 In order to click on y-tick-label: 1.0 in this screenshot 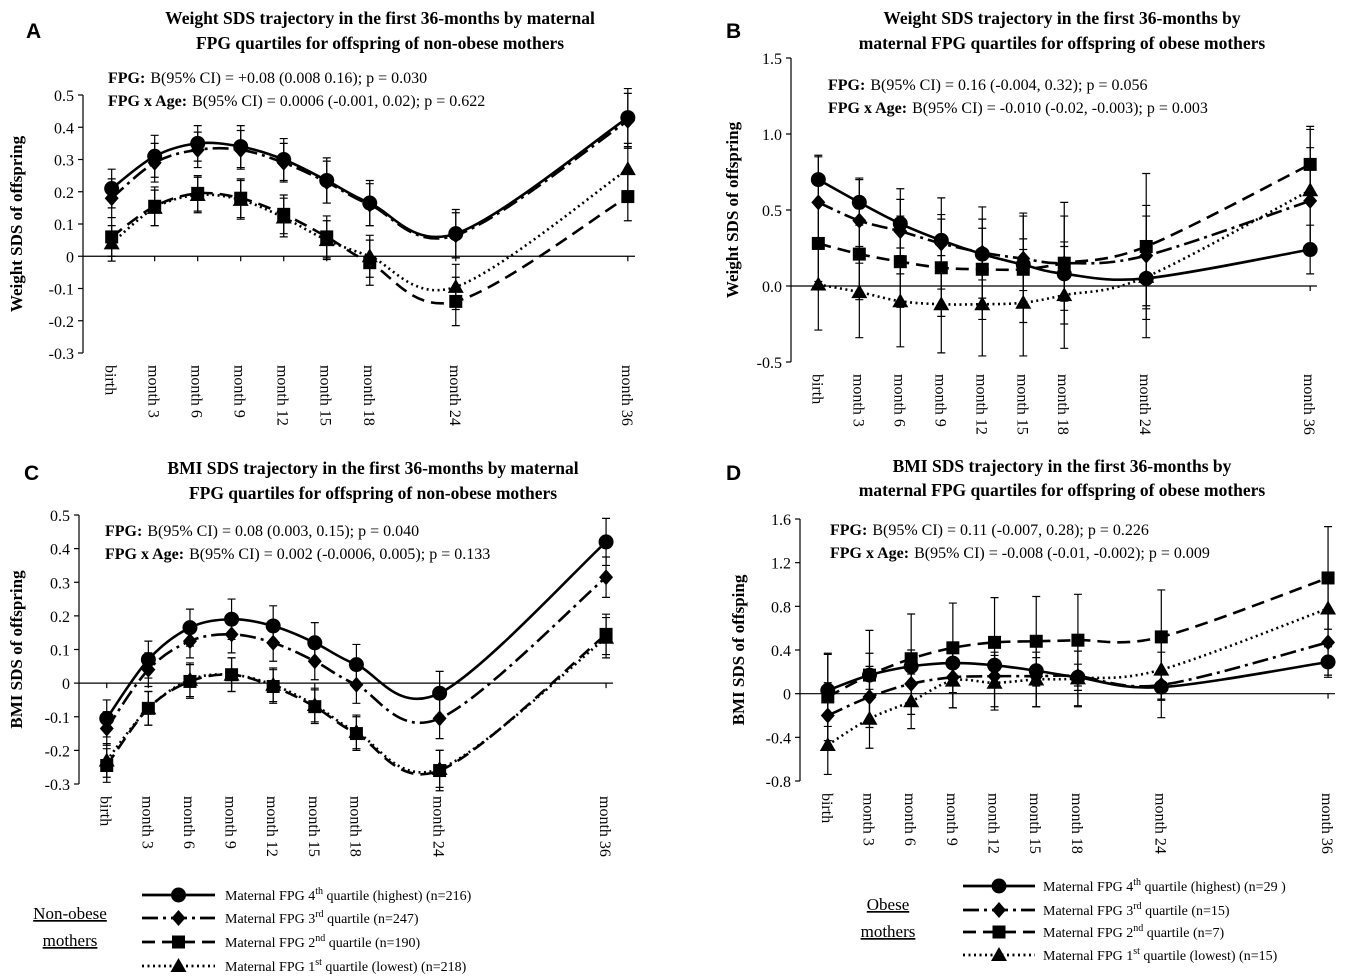, I will do `click(772, 135)`.